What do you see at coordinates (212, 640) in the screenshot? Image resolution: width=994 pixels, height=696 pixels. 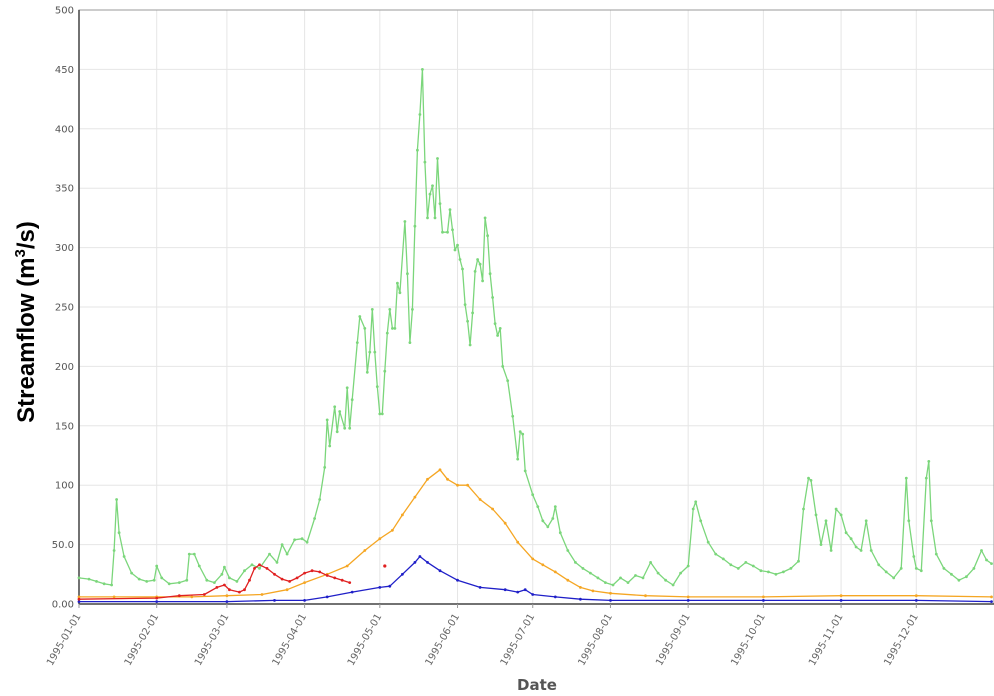 I see `x-tick-label: 1995-03-01` at bounding box center [212, 640].